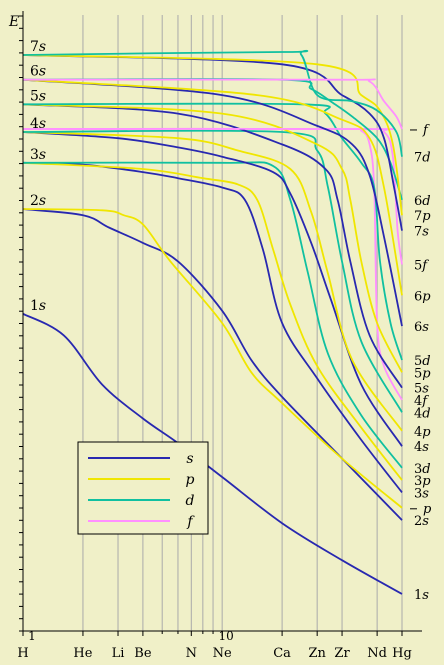  What do you see at coordinates (38, 47) in the screenshot?
I see `left-label-7s: 7s` at bounding box center [38, 47].